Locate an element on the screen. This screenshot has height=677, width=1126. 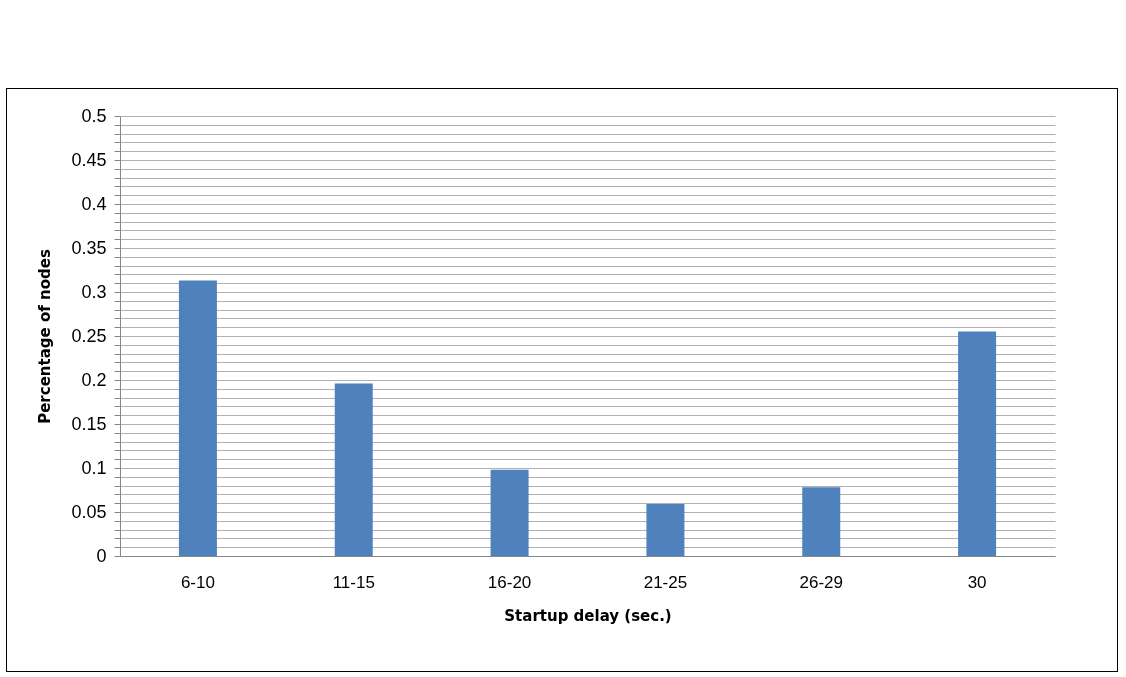
x-tick-label: 21-25 is located at coordinates (665, 582).